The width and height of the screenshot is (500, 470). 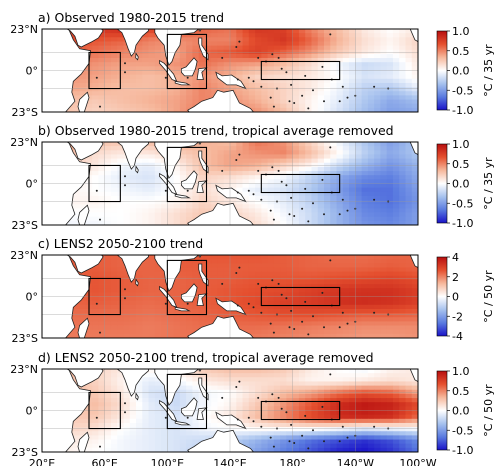 I want to click on panel-c-cbar-tick: -2, so click(x=457, y=316).